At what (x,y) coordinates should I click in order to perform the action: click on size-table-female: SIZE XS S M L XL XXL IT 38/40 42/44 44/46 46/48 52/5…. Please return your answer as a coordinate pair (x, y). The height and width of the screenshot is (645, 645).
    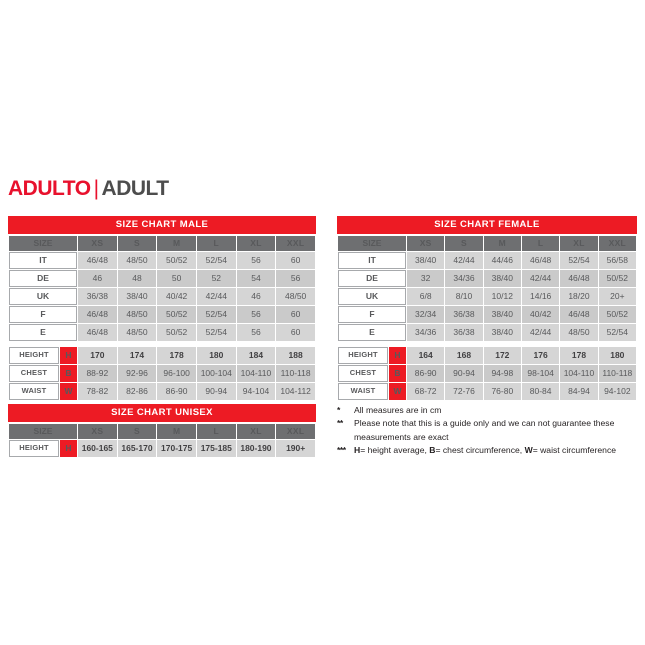
    Looking at the image, I should click on (487, 318).